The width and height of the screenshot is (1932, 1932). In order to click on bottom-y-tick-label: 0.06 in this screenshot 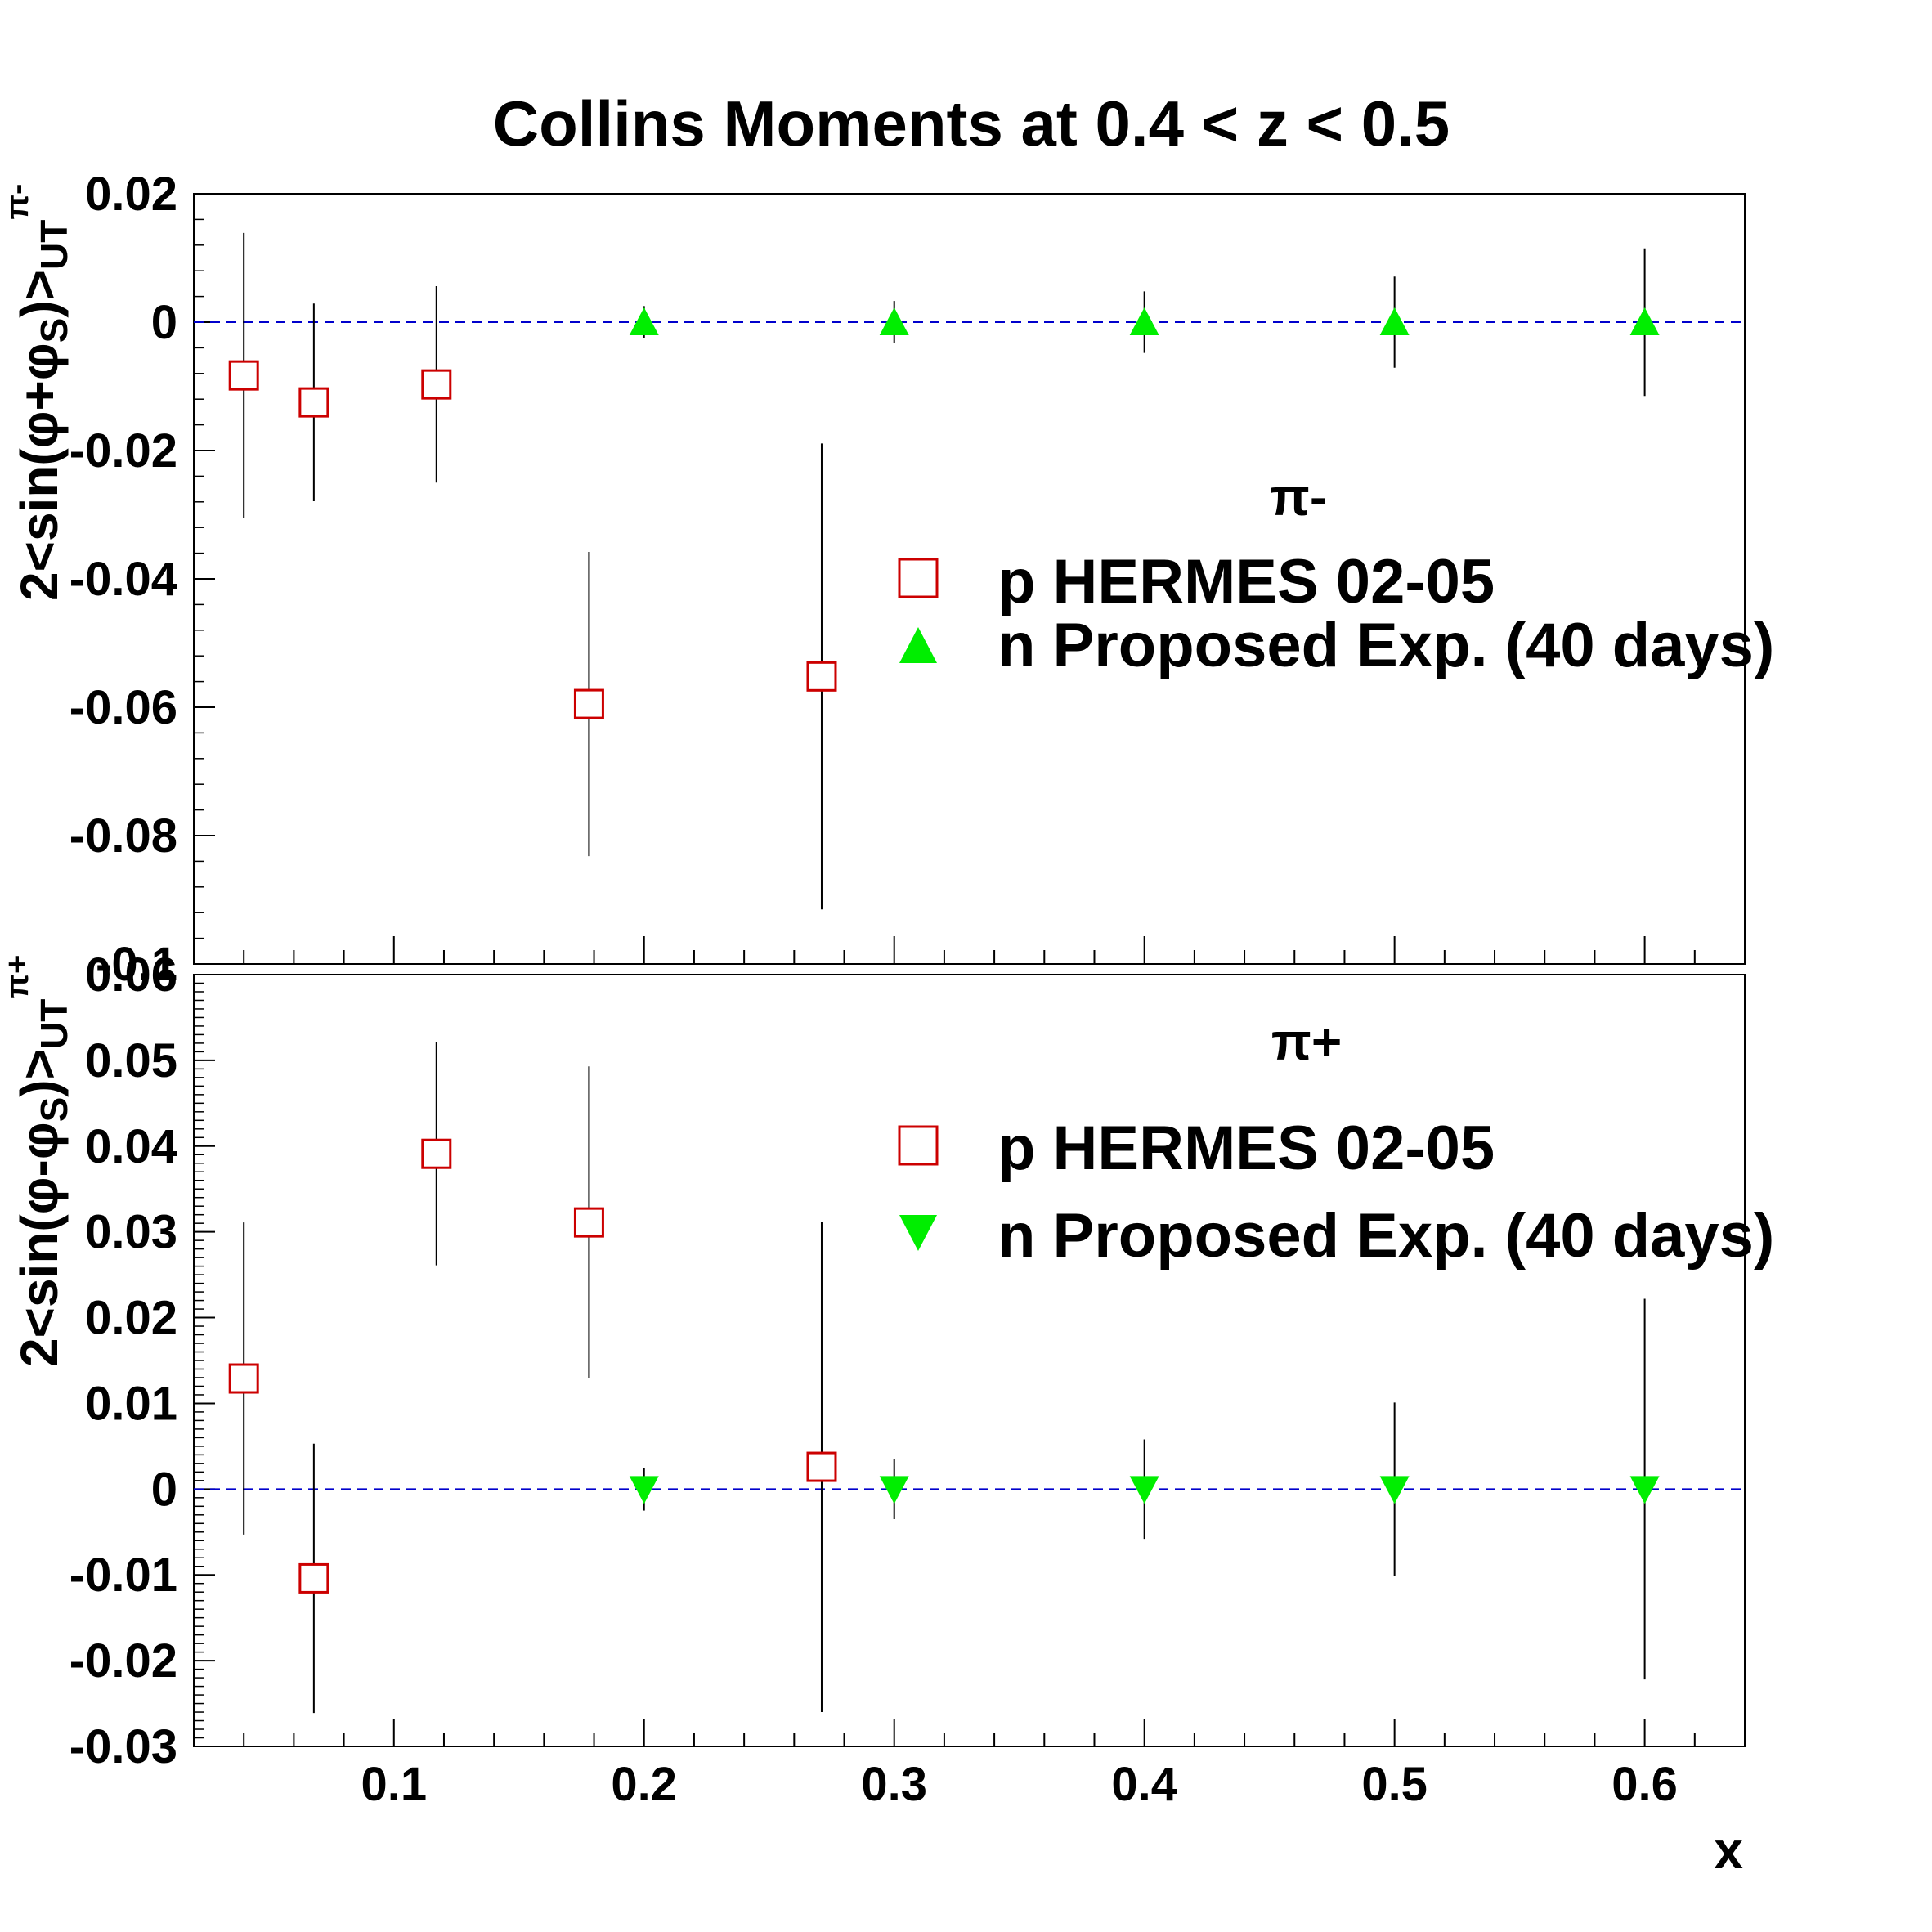, I will do `click(131, 975)`.